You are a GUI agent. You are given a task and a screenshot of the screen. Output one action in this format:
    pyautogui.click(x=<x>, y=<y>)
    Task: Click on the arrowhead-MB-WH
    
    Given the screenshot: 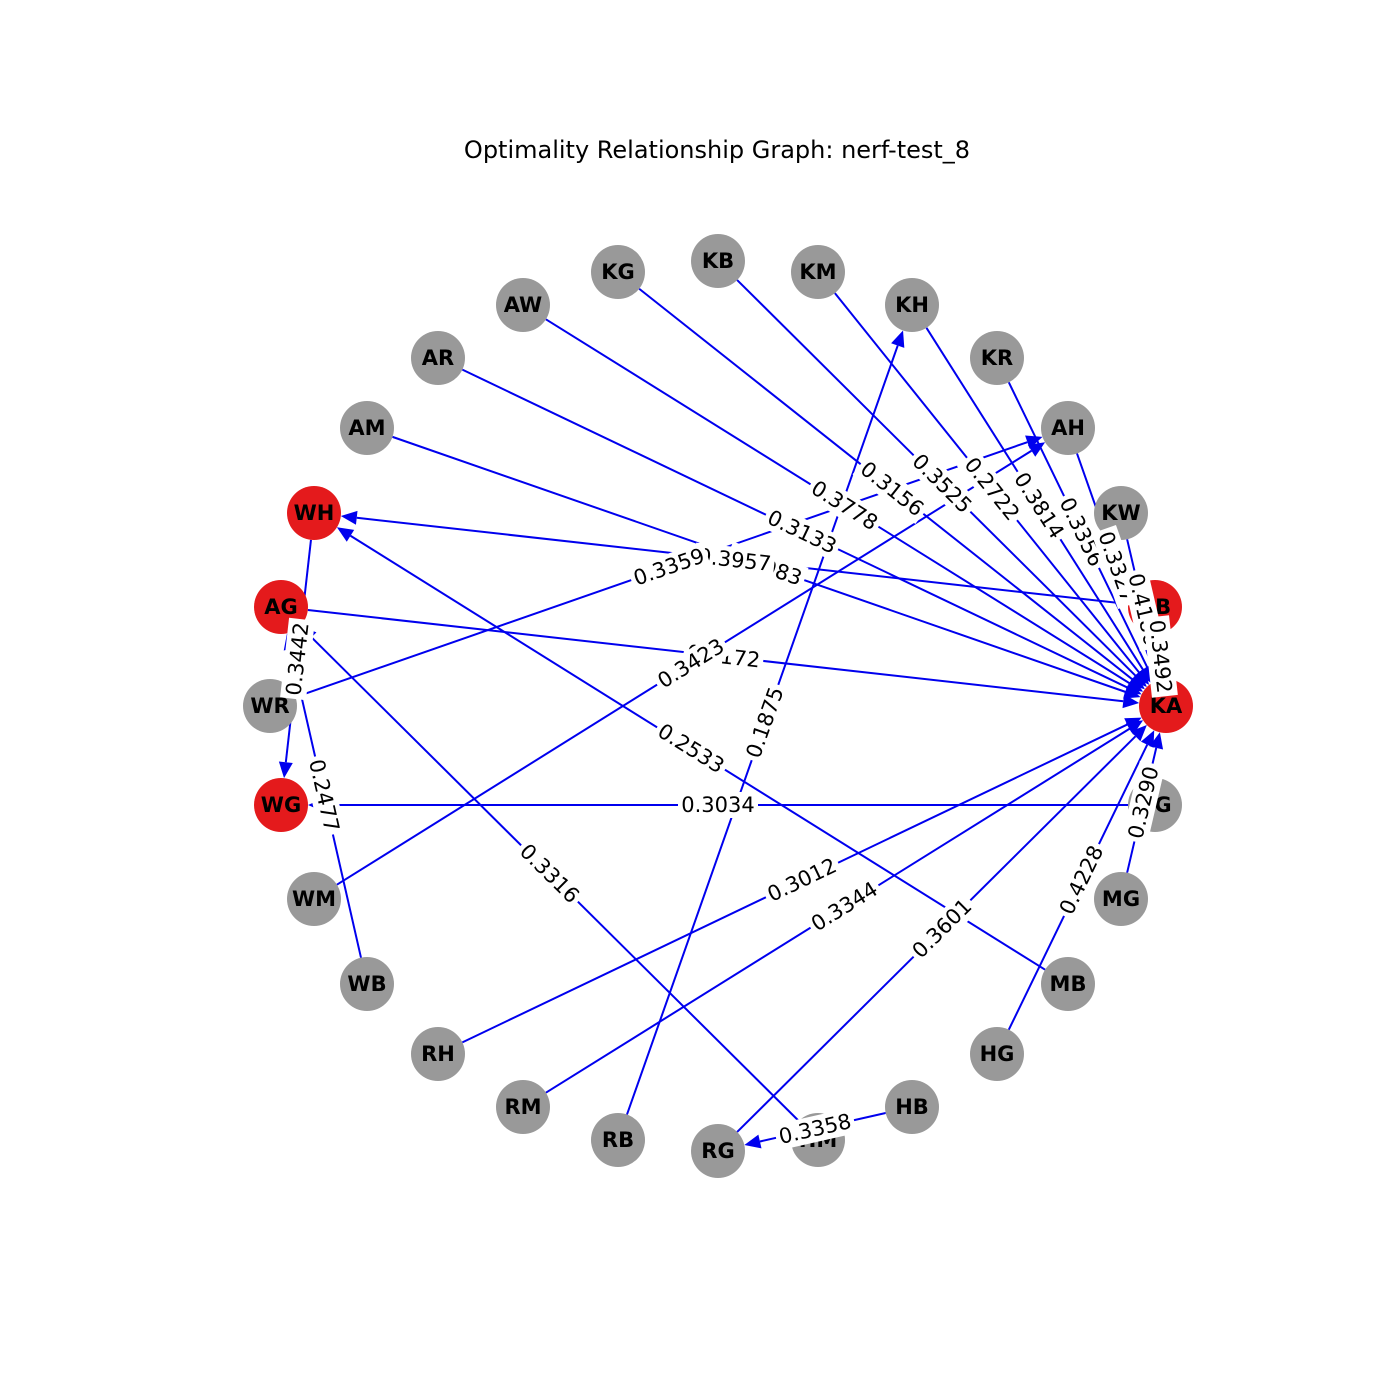 What is the action you would take?
    pyautogui.click(x=345, y=534)
    